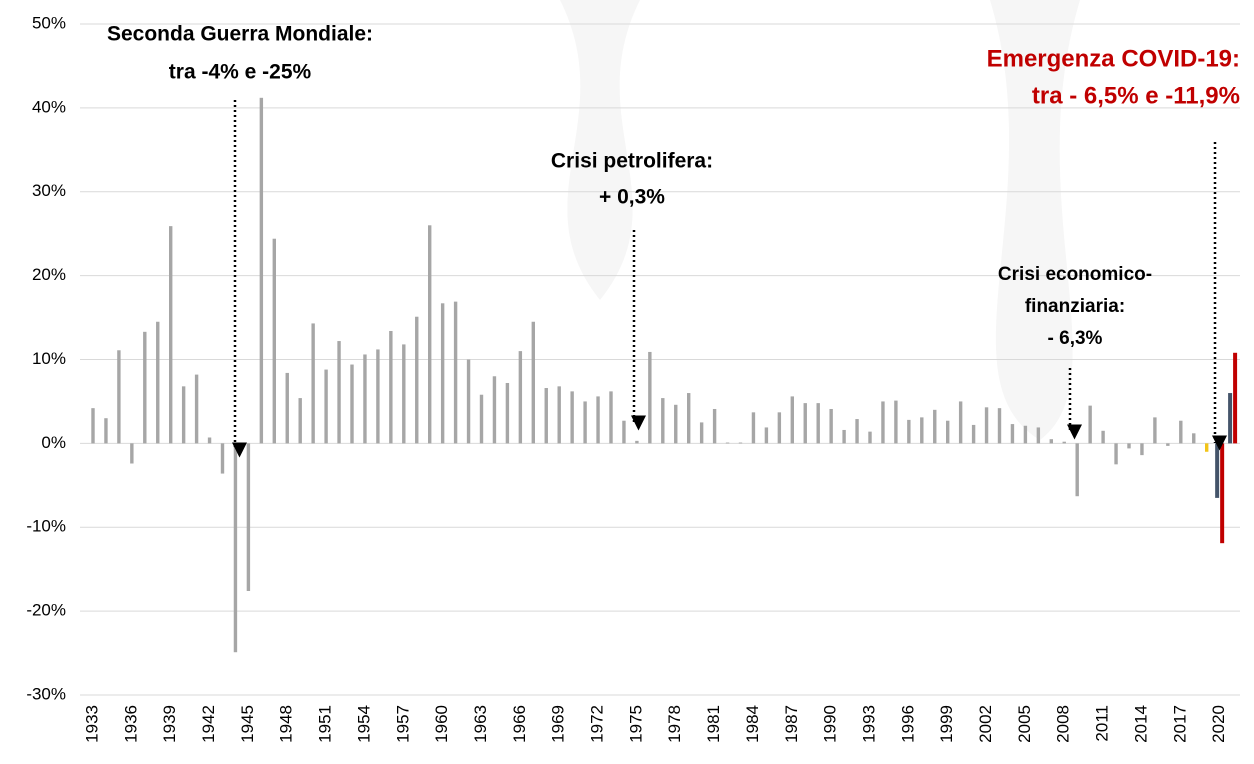 This screenshot has height=764, width=1254. I want to click on x-tick-label: 1972, so click(597, 724).